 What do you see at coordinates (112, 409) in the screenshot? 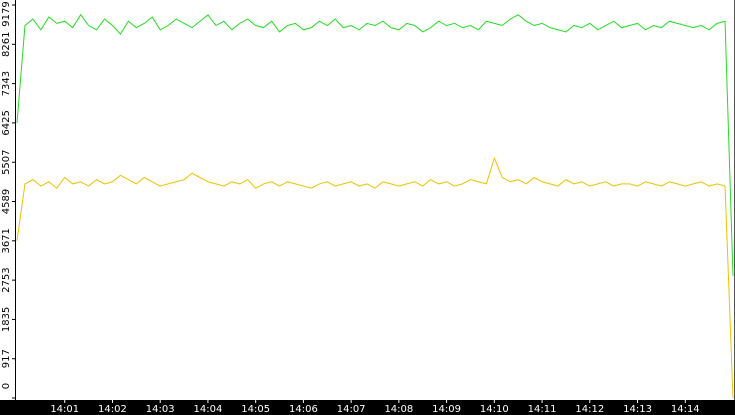
I see `x-tick-label: 14:02` at bounding box center [112, 409].